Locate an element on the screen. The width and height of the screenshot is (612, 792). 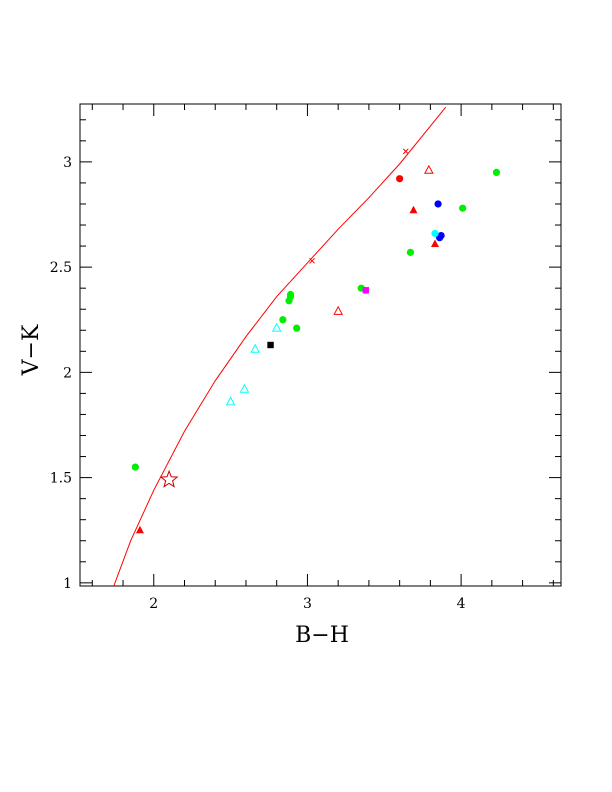
black-square-point is located at coordinates (270, 345).